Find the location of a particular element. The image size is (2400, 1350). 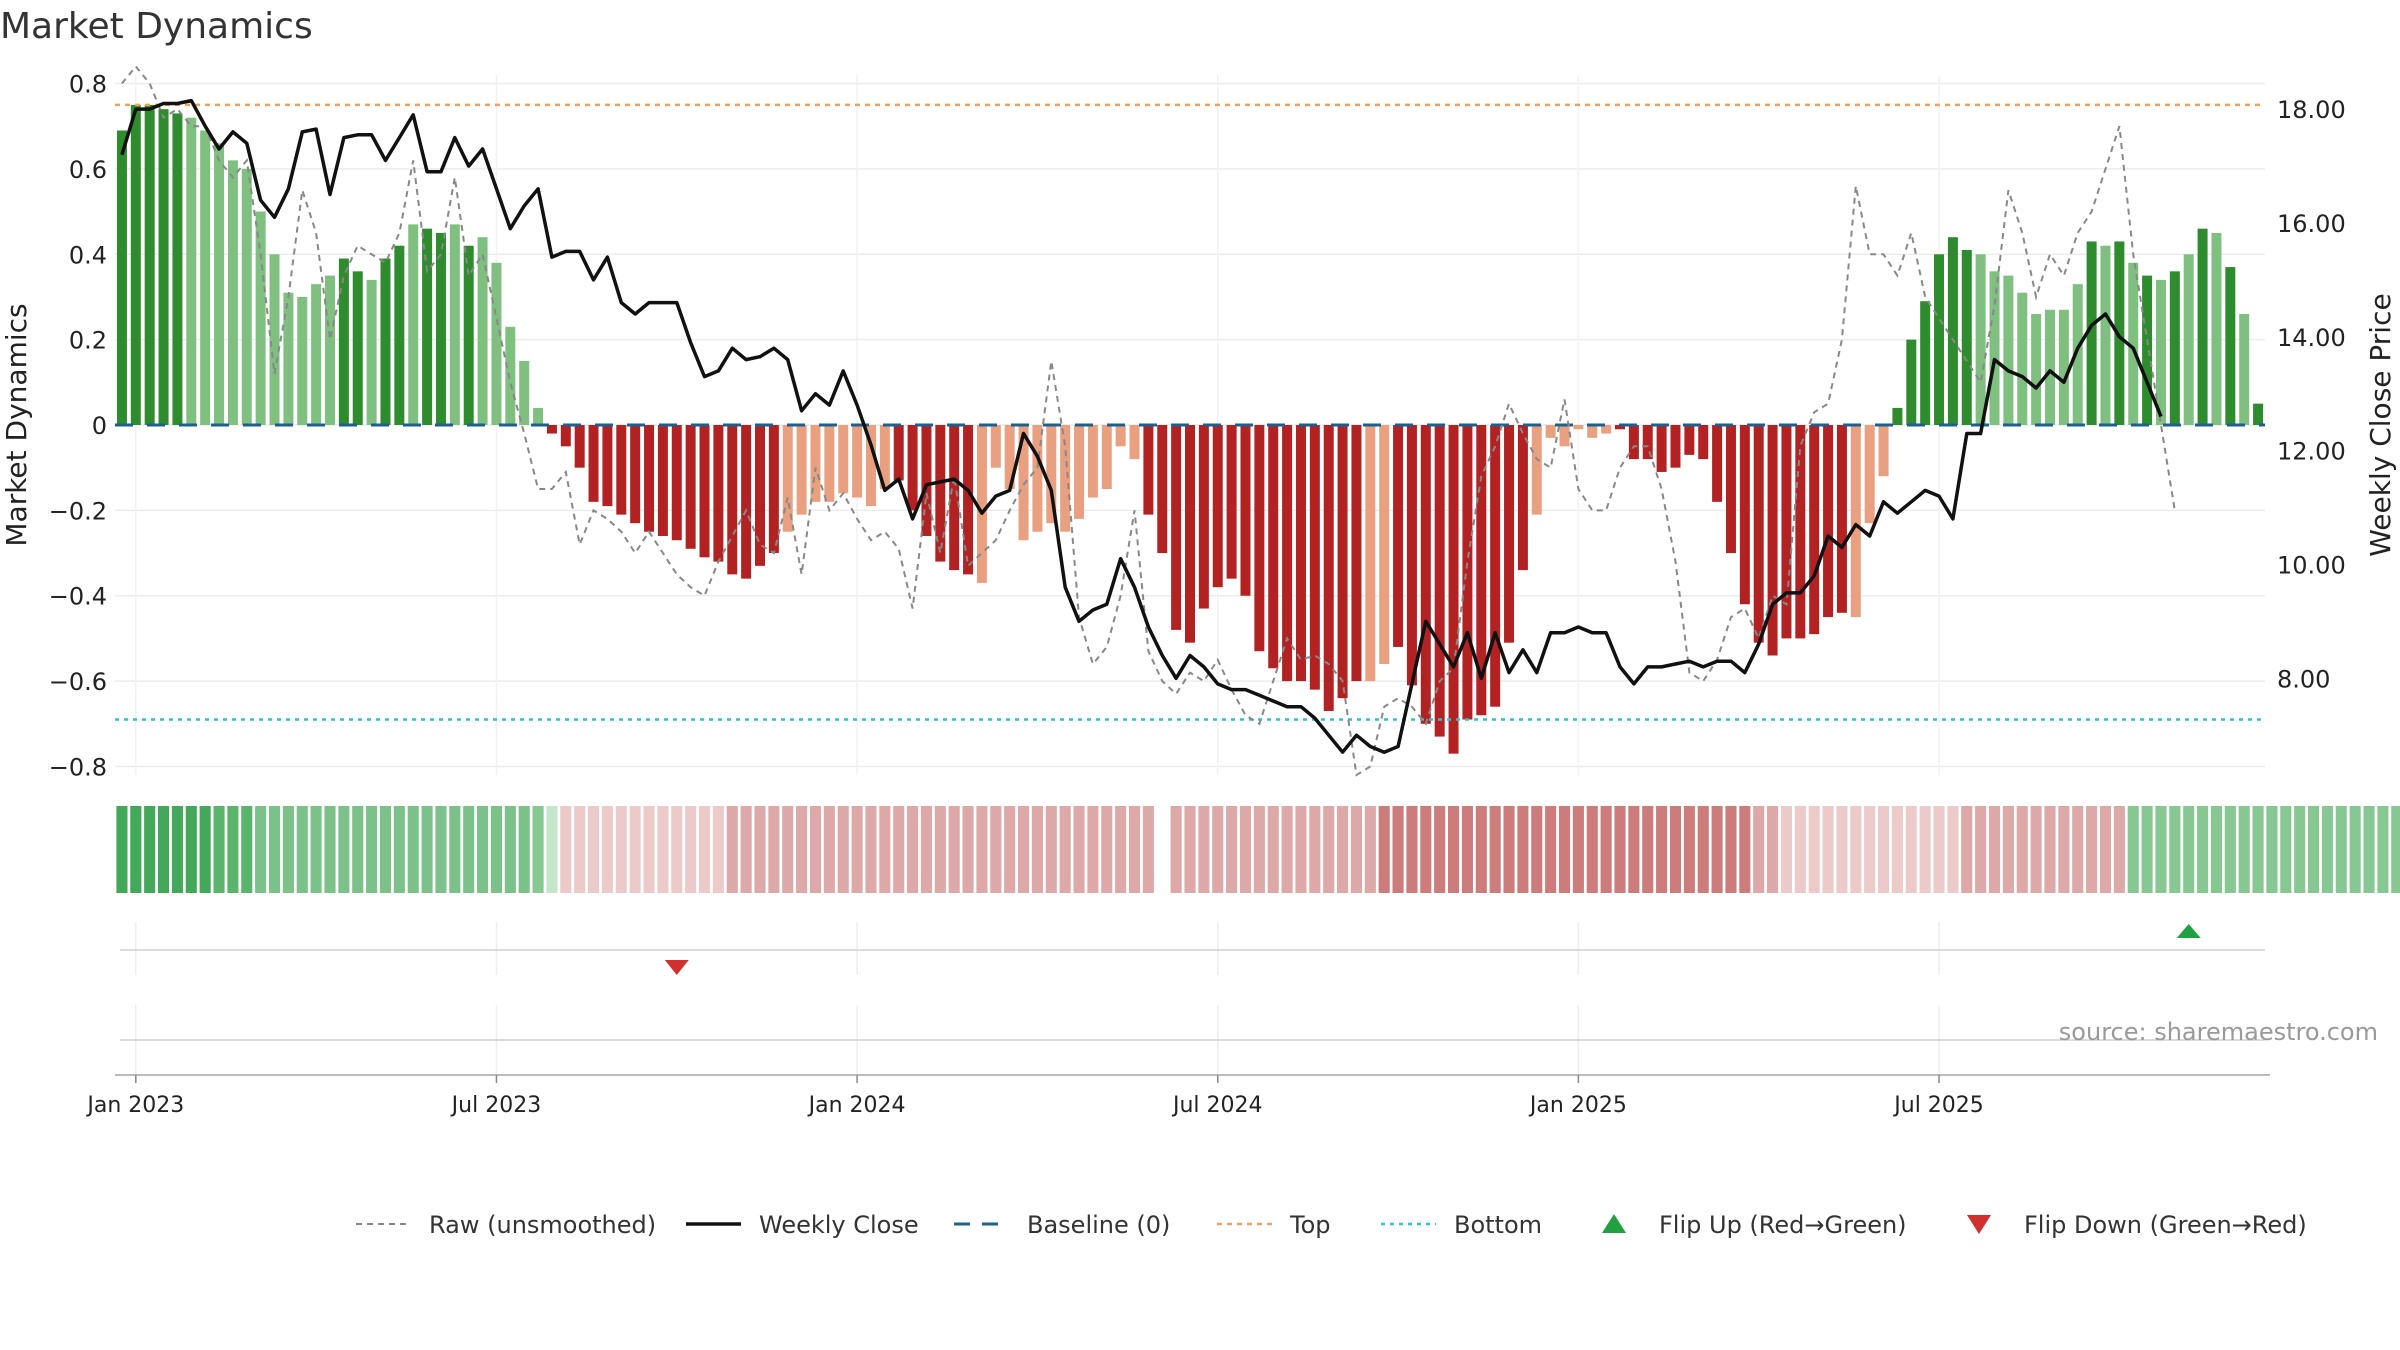

legend-label: Flip Up (Red→Green) is located at coordinates (1783, 1225).